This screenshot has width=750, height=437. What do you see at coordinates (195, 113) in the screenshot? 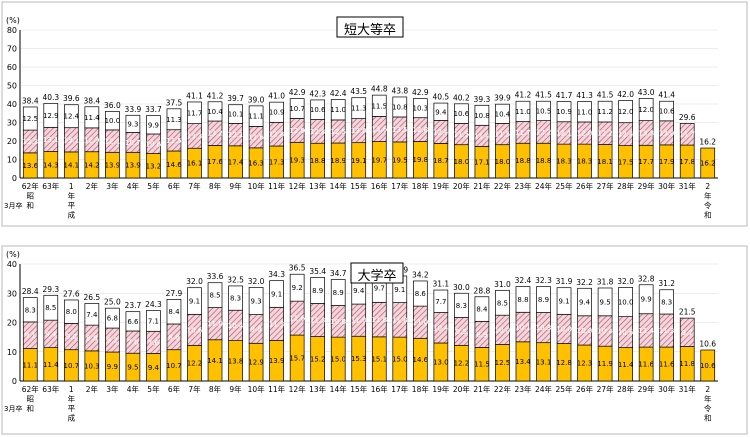
I see `segment-value-label: 11.7` at bounding box center [195, 113].